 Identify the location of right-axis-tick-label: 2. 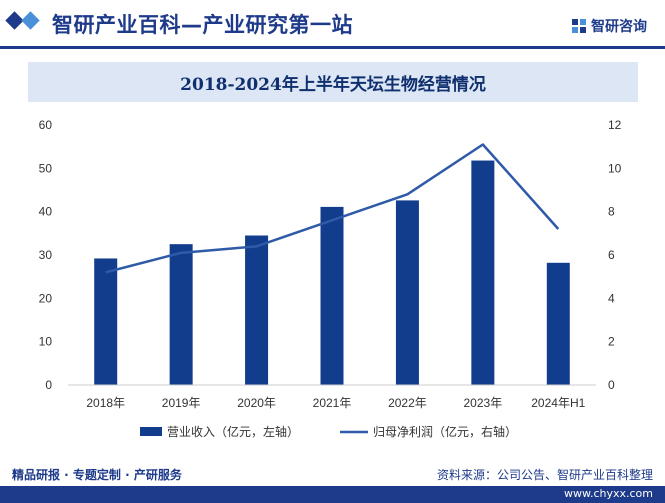
(611, 342).